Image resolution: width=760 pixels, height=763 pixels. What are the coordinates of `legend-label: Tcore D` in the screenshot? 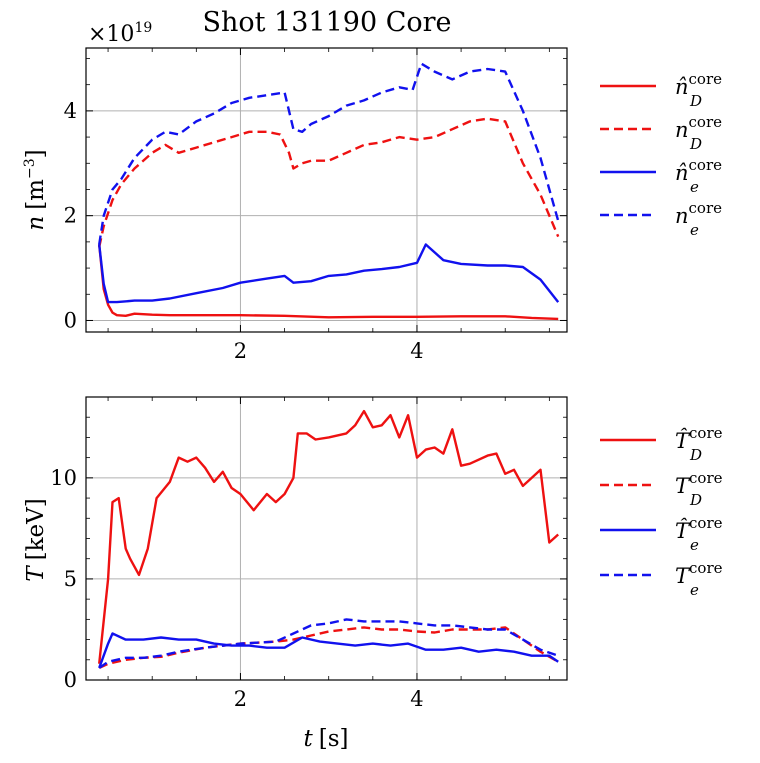 It's located at (699, 489).